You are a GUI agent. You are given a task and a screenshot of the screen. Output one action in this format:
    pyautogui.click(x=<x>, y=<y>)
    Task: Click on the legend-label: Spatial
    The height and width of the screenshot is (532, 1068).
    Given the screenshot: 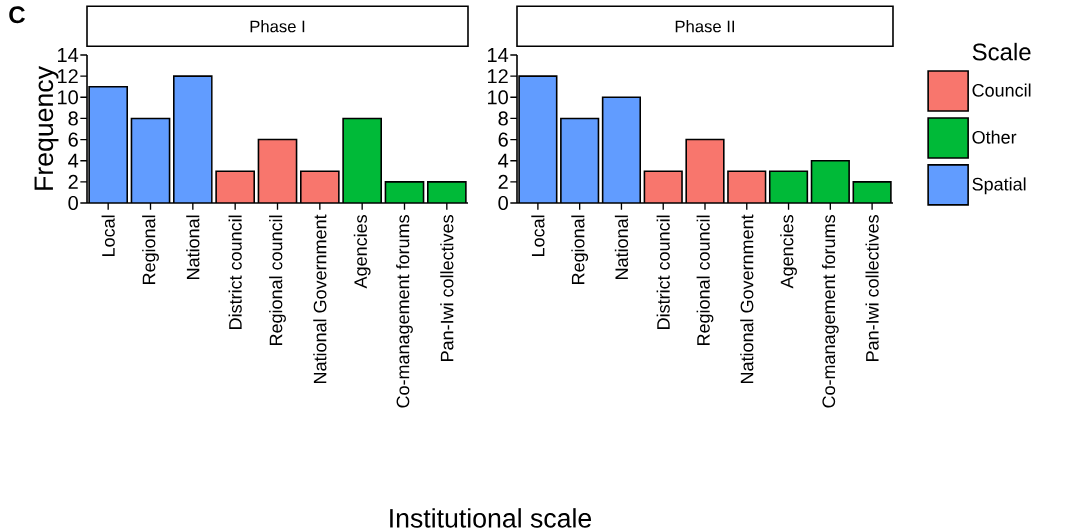 What is the action you would take?
    pyautogui.click(x=999, y=186)
    